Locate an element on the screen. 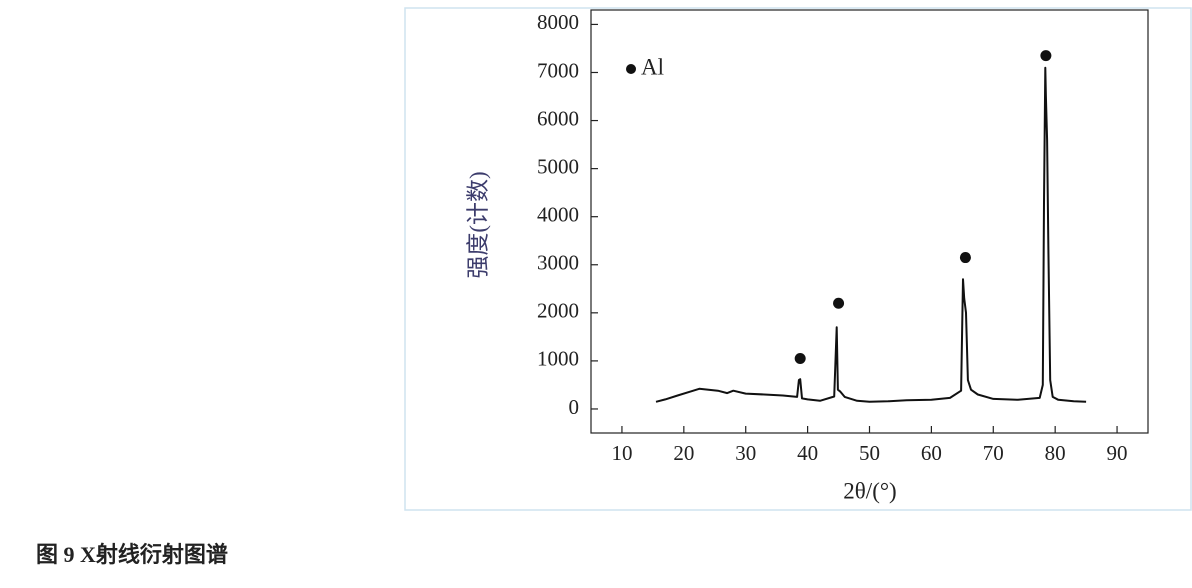 The height and width of the screenshot is (588, 1192). x-tick-label: 60 is located at coordinates (931, 453).